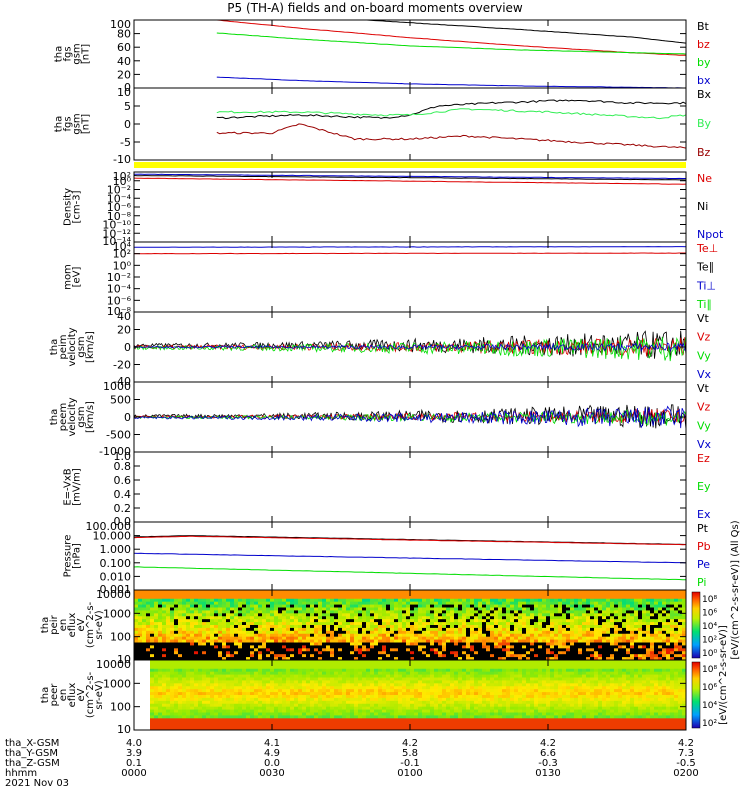  I want to click on noise-series-black, so click(410, 417).